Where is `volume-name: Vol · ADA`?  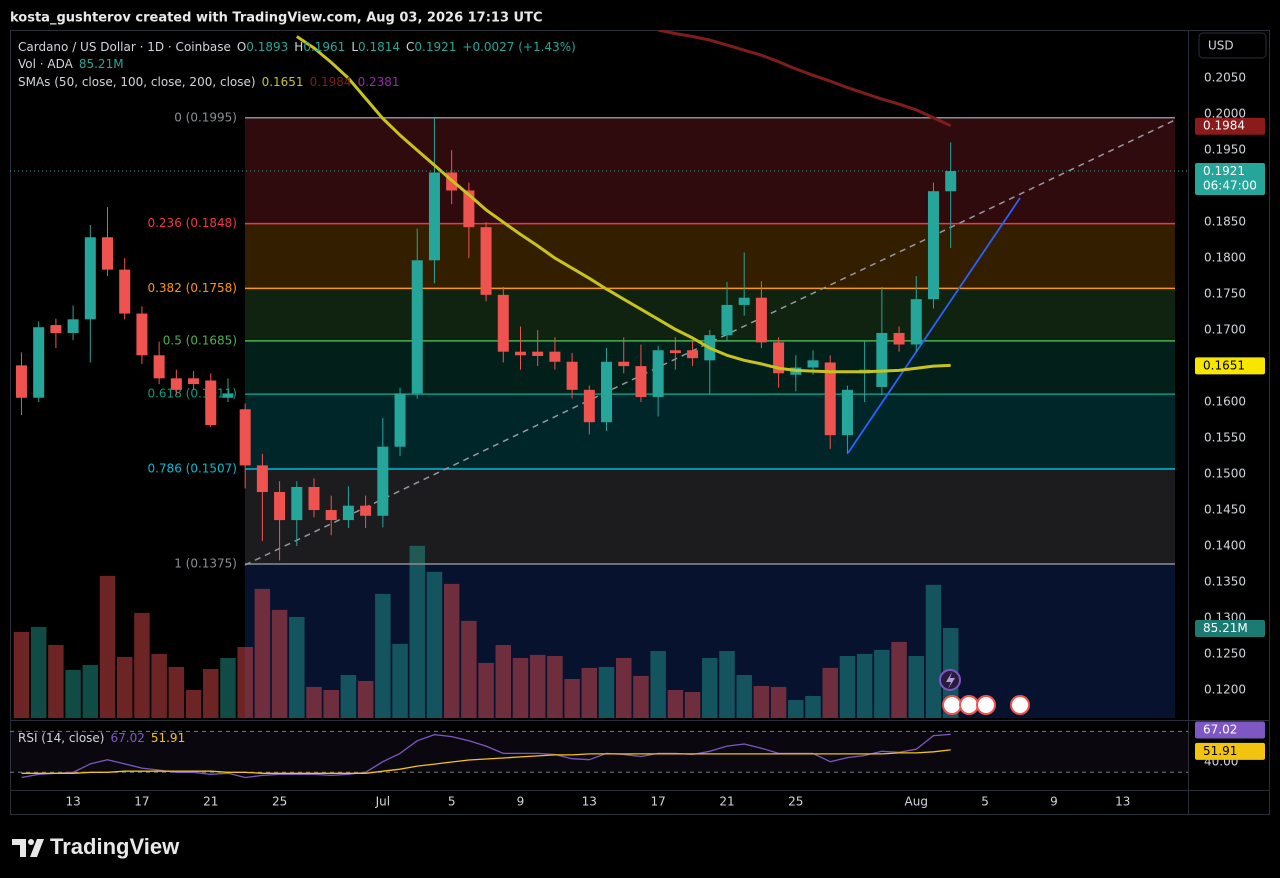 volume-name: Vol · ADA is located at coordinates (46, 64).